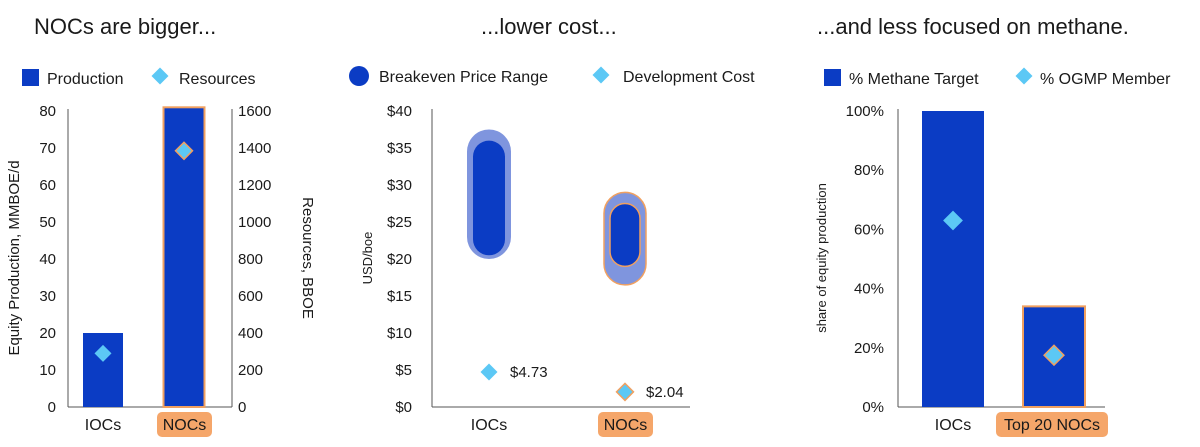 Image resolution: width=1200 pixels, height=447 pixels. What do you see at coordinates (399, 185) in the screenshot?
I see `chart-2-y-tick-6: $30` at bounding box center [399, 185].